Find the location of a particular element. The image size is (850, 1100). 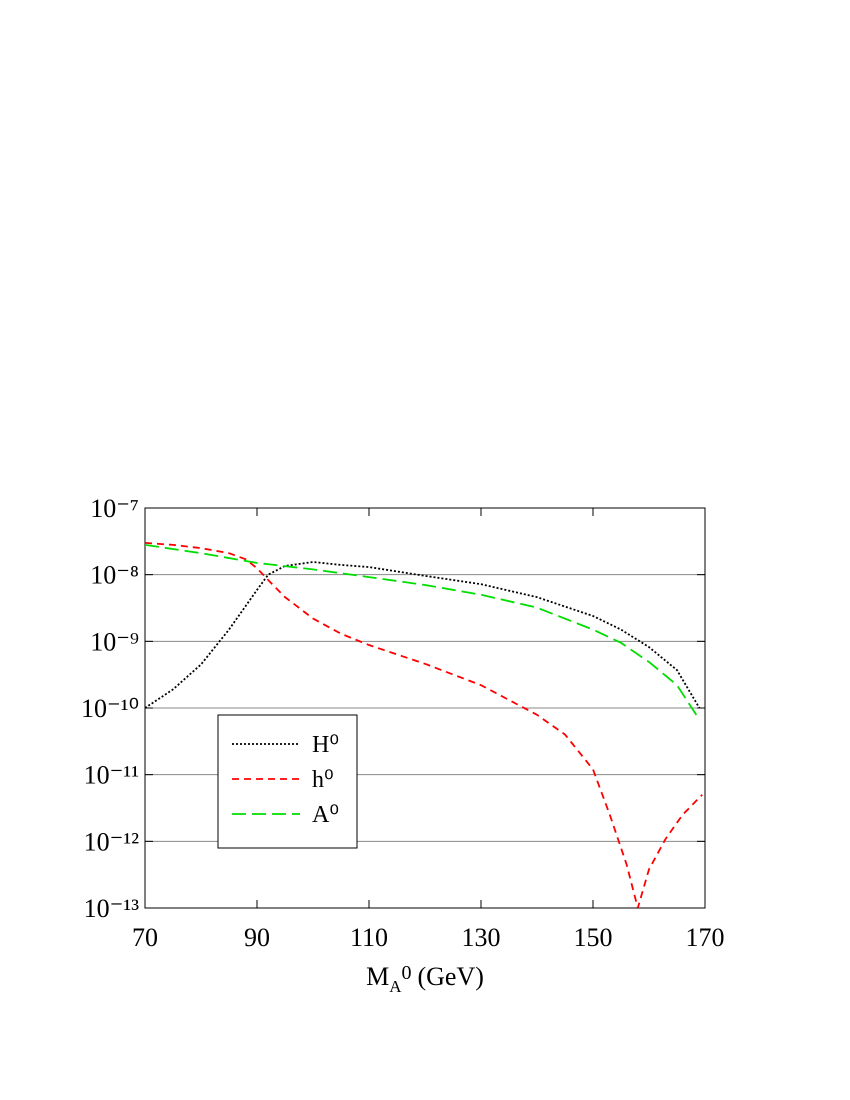

y-tick-label: 10⁻¹¹ is located at coordinates (111, 775).